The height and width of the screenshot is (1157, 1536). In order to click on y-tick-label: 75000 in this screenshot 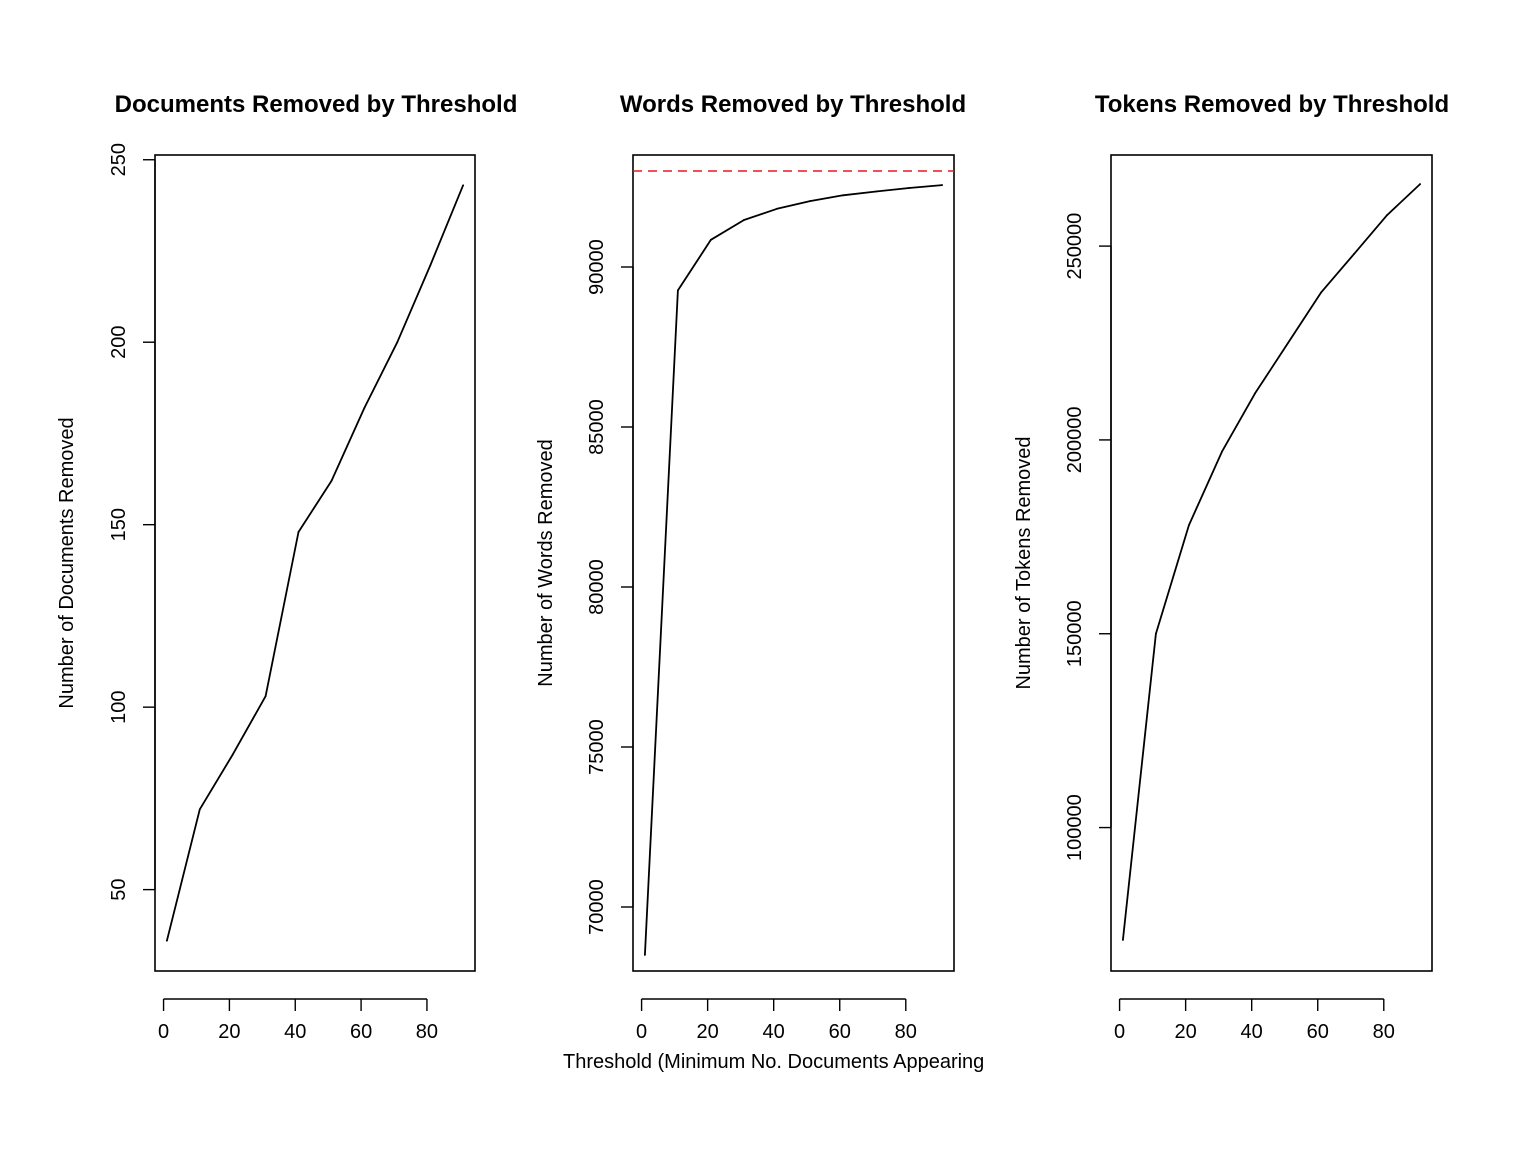, I will do `click(597, 747)`.